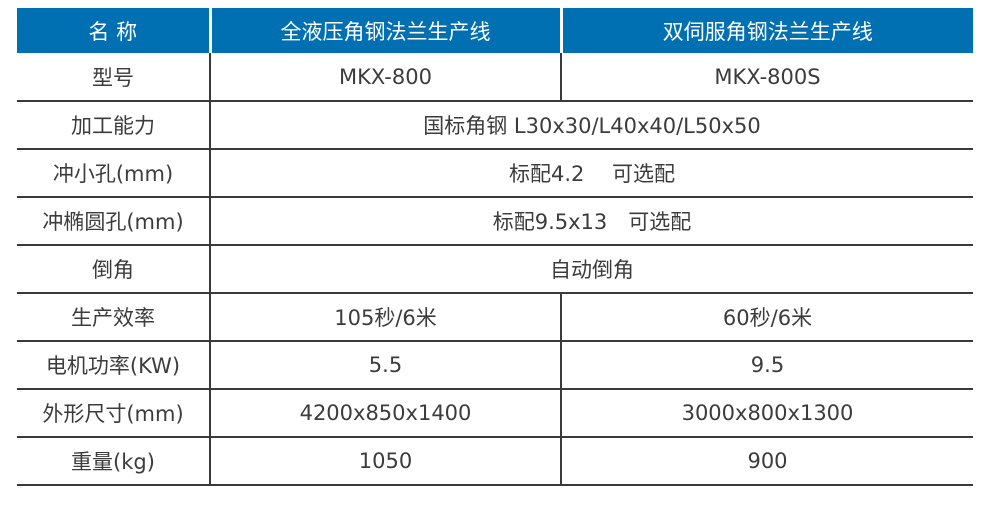 This screenshot has height=509, width=990. I want to click on table-row: 型号 MKX-800 MKX-800S, so click(495, 77).